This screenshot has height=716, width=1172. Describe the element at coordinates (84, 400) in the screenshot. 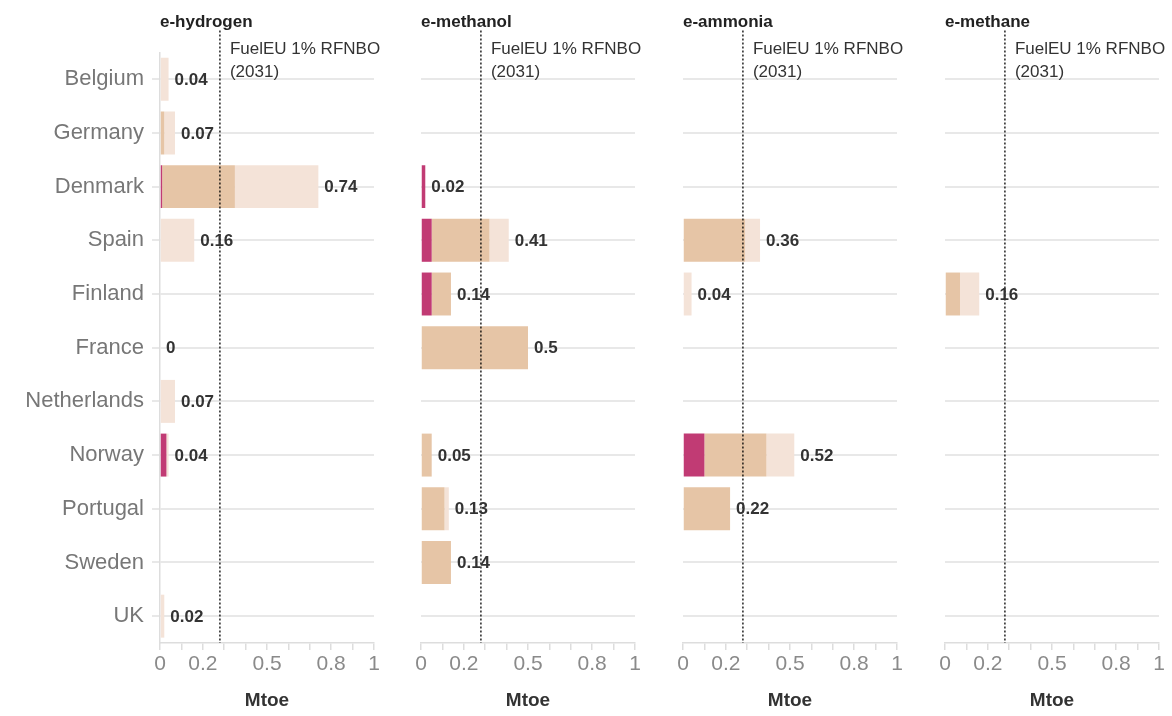

I see `y-tick-label: Netherlands` at that location.